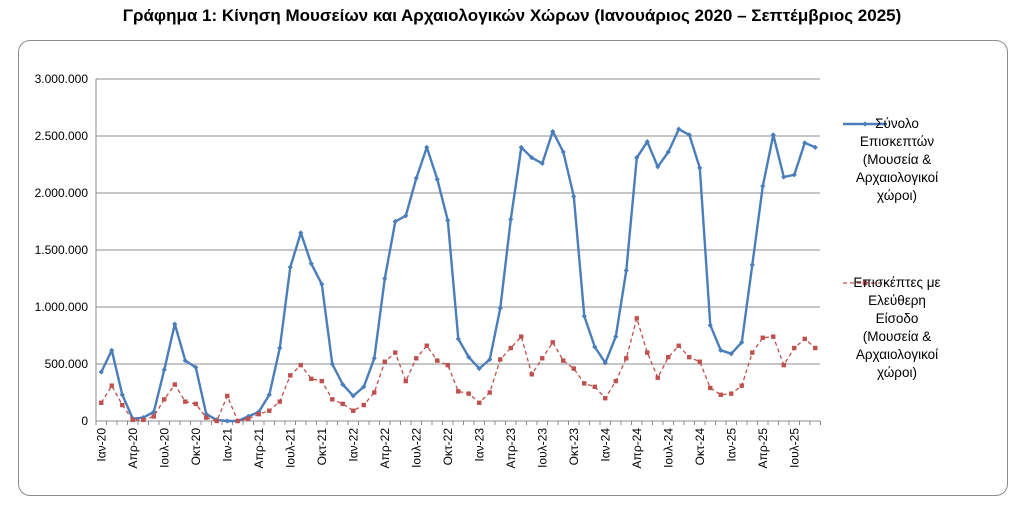  Describe the element at coordinates (448, 447) in the screenshot. I see `x-tick-label: Οκτ-22` at that location.